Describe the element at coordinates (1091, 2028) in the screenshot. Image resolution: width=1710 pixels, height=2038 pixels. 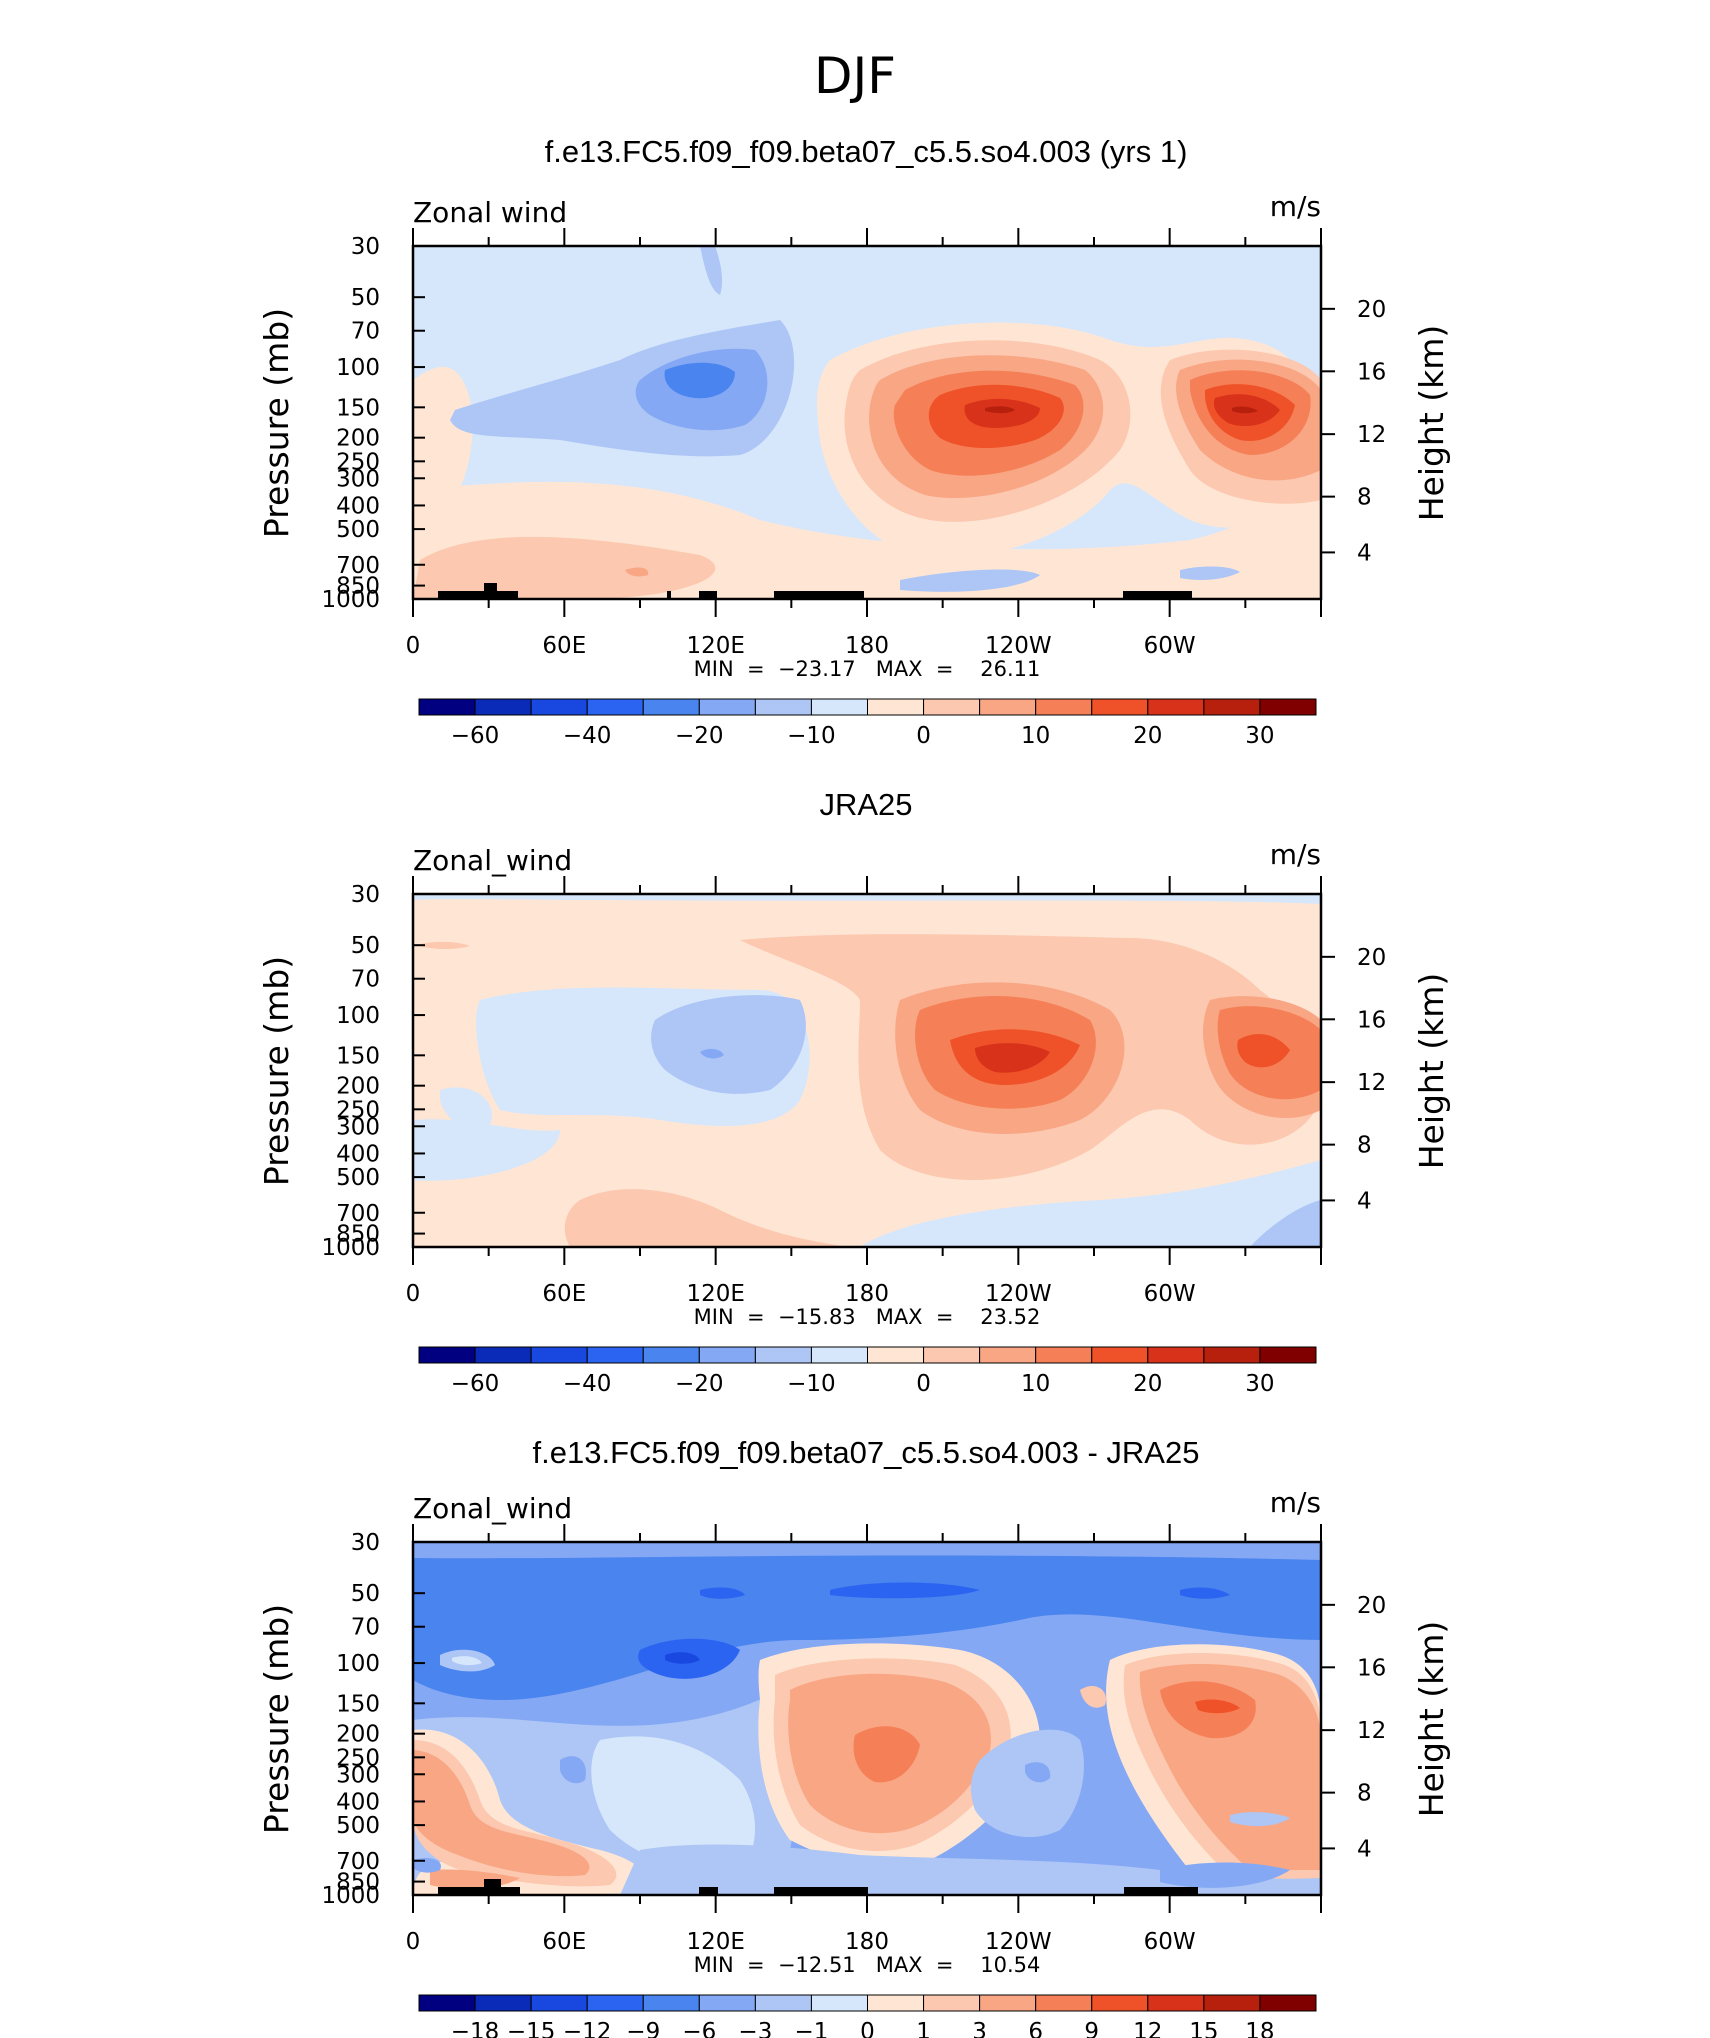
I see `colorbar-label: 9` at that location.